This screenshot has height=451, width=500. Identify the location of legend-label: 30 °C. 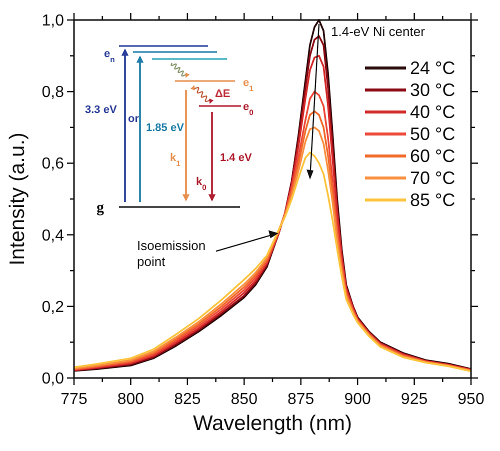
(433, 90).